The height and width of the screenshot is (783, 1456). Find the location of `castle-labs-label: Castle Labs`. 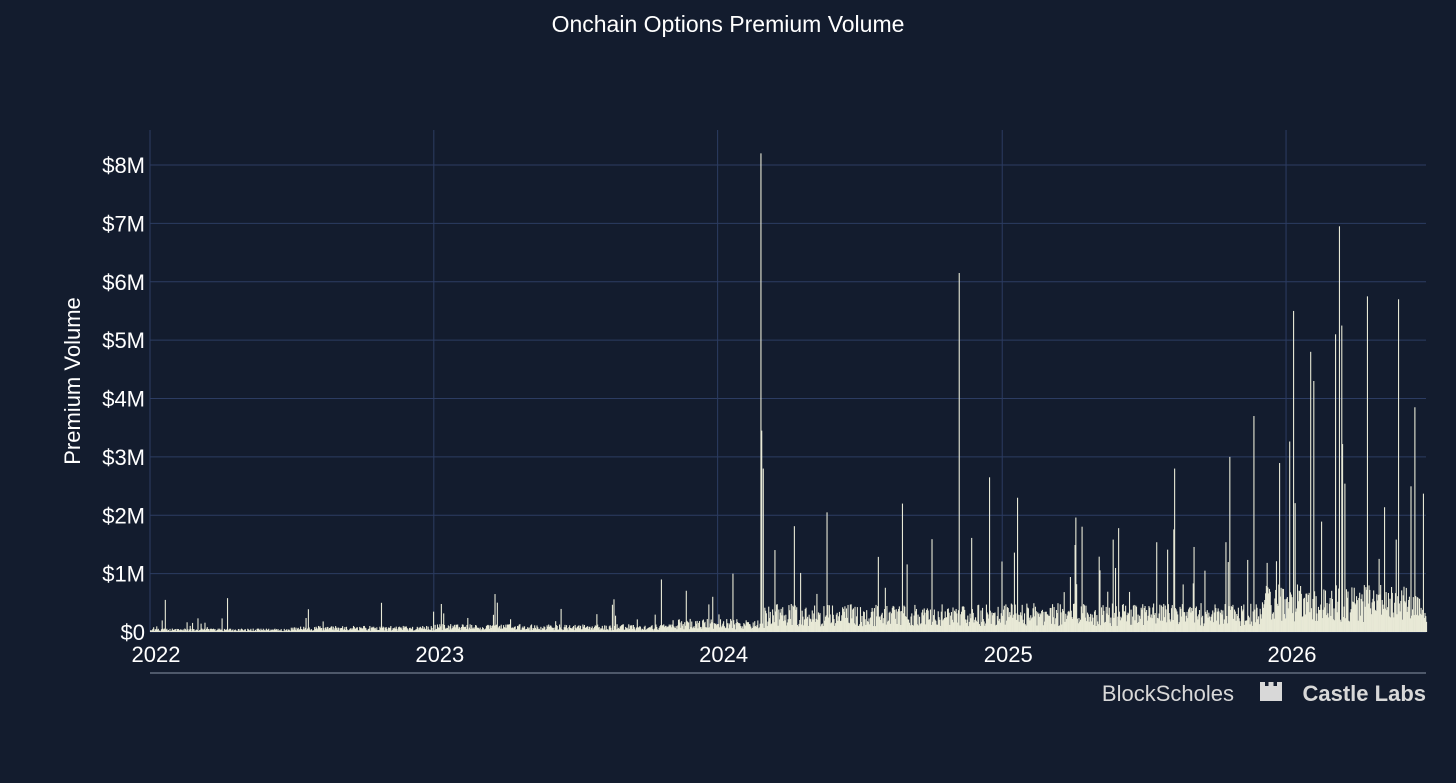

castle-labs-label: Castle Labs is located at coordinates (1365, 693).